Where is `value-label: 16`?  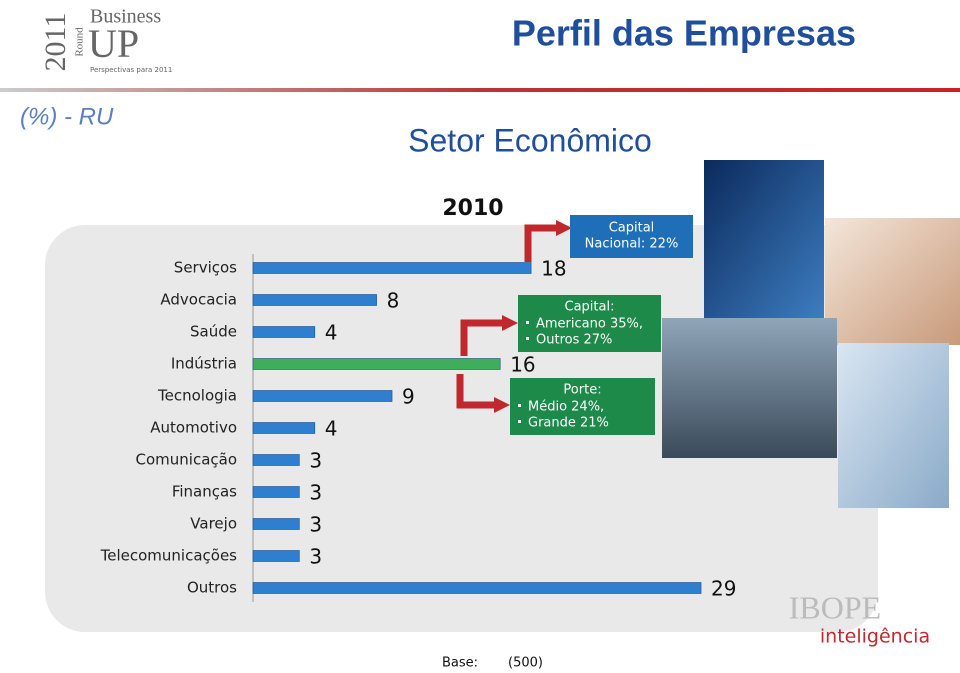 value-label: 16 is located at coordinates (522, 365).